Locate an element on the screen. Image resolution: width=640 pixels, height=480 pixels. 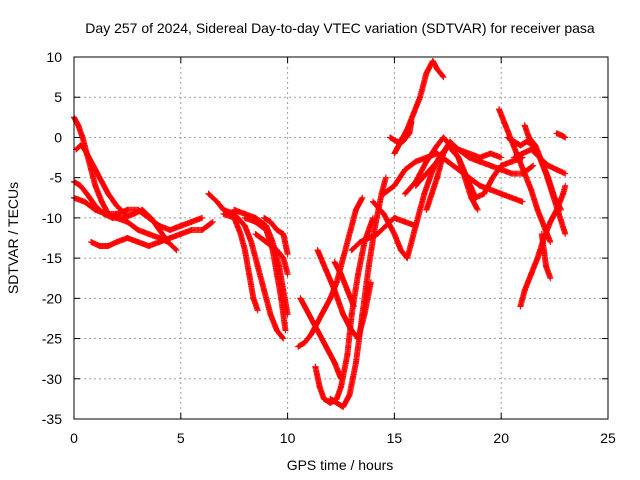
x-tick-label: 20 is located at coordinates (501, 438).